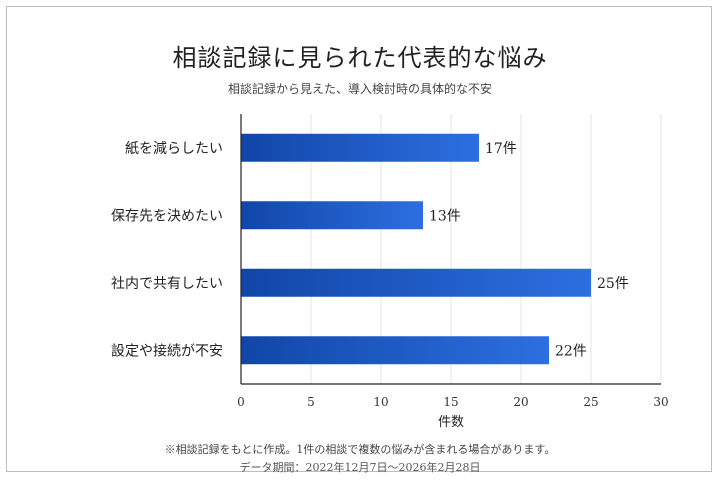  I want to click on category-label-3: 設定や接続が不安, so click(167, 350).